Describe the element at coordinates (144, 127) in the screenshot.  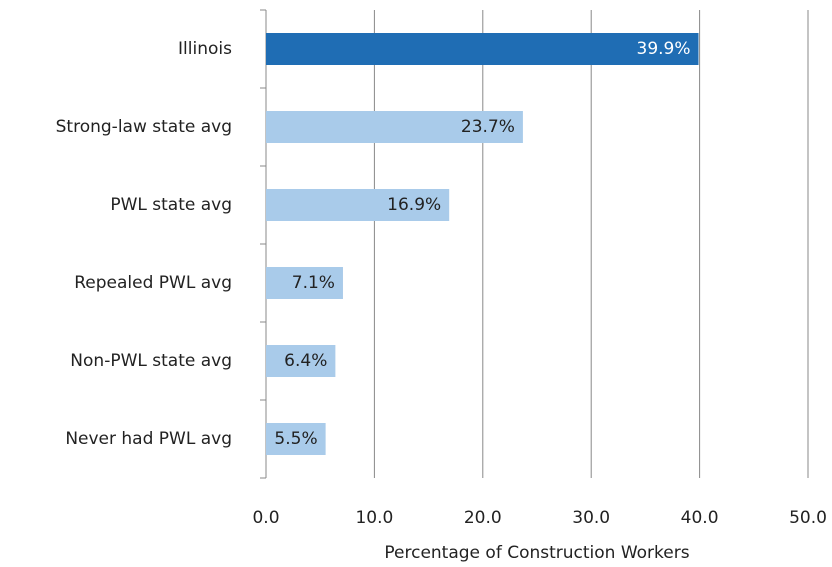
I see `category-label: Strong-law state avg` at that location.